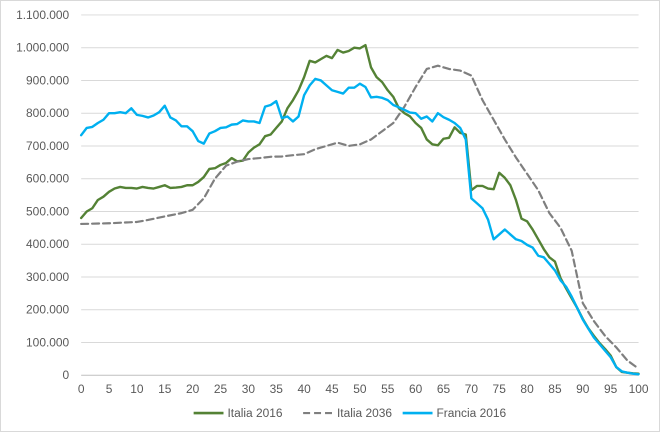  Describe the element at coordinates (611, 389) in the screenshot. I see `x-tick-label: 95` at that location.